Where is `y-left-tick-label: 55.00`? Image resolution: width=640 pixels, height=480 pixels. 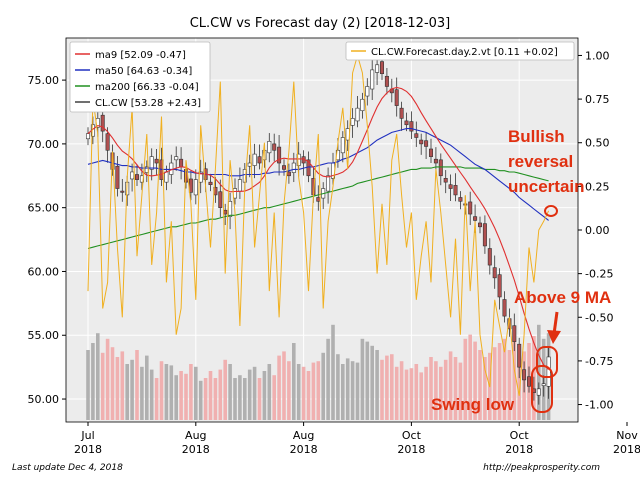
y-left-tick-label: 55.00 is located at coordinates (44, 335).